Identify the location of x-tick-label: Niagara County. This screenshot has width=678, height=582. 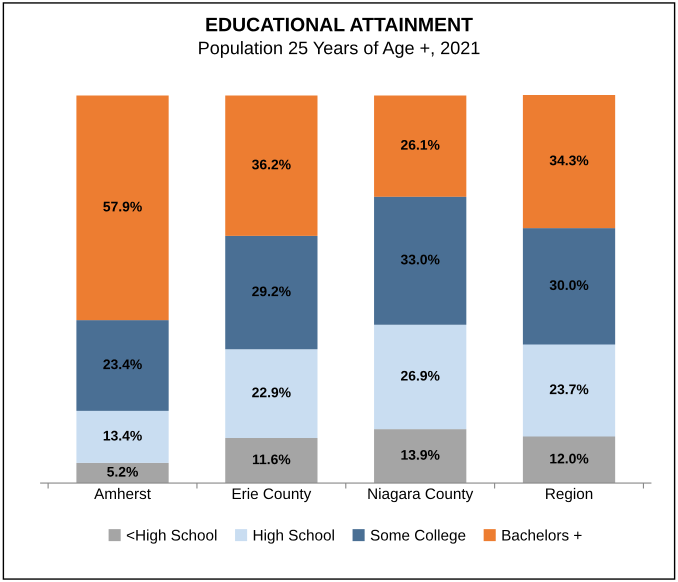
(421, 495).